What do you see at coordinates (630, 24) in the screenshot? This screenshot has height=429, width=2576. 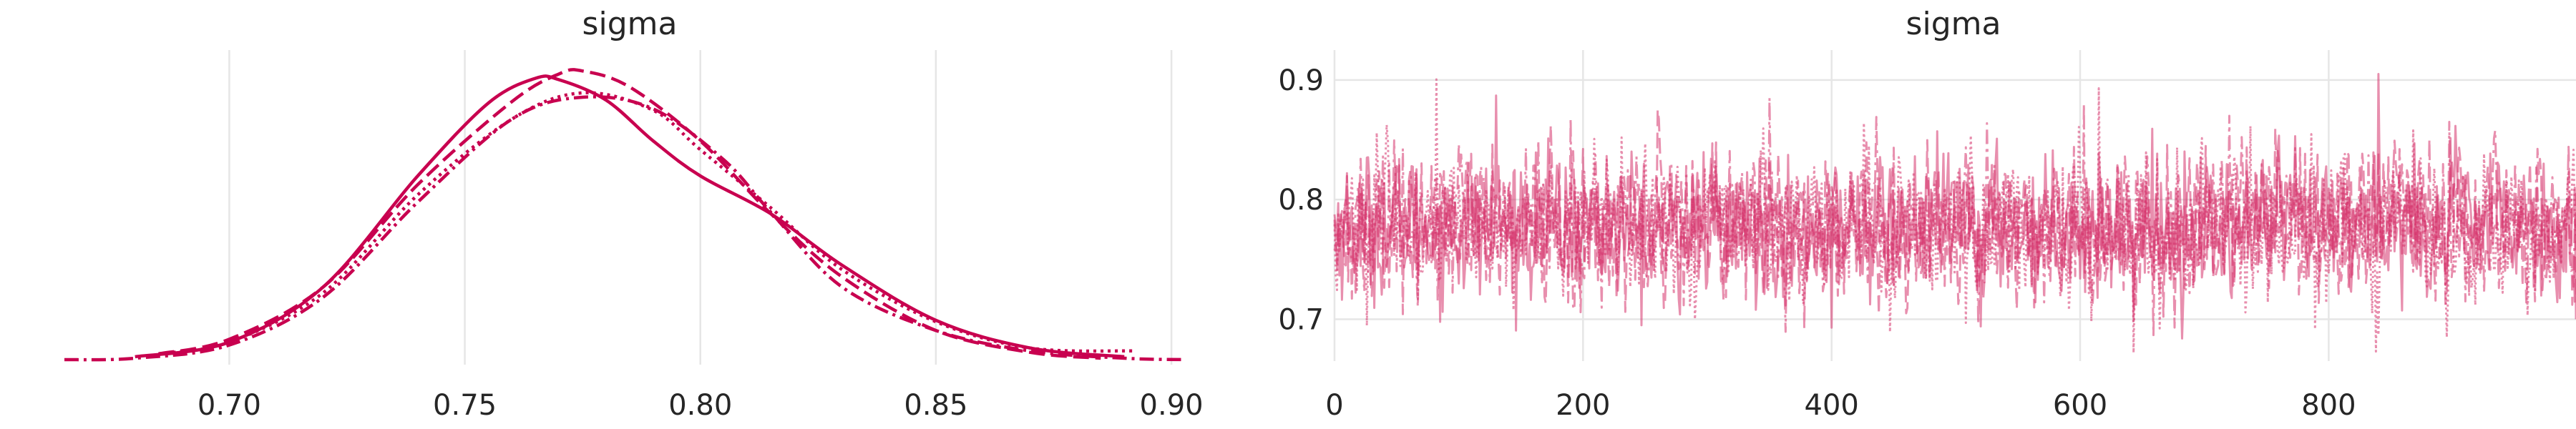 I see `density-title: sigma` at bounding box center [630, 24].